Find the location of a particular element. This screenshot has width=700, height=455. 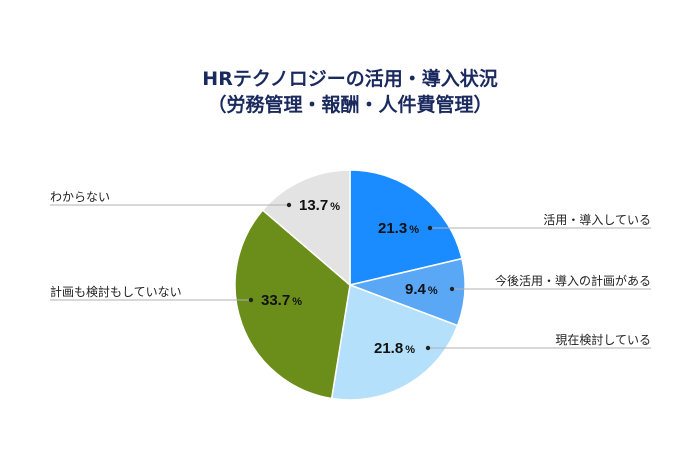

category-label-3: 現在検討している is located at coordinates (603, 340).